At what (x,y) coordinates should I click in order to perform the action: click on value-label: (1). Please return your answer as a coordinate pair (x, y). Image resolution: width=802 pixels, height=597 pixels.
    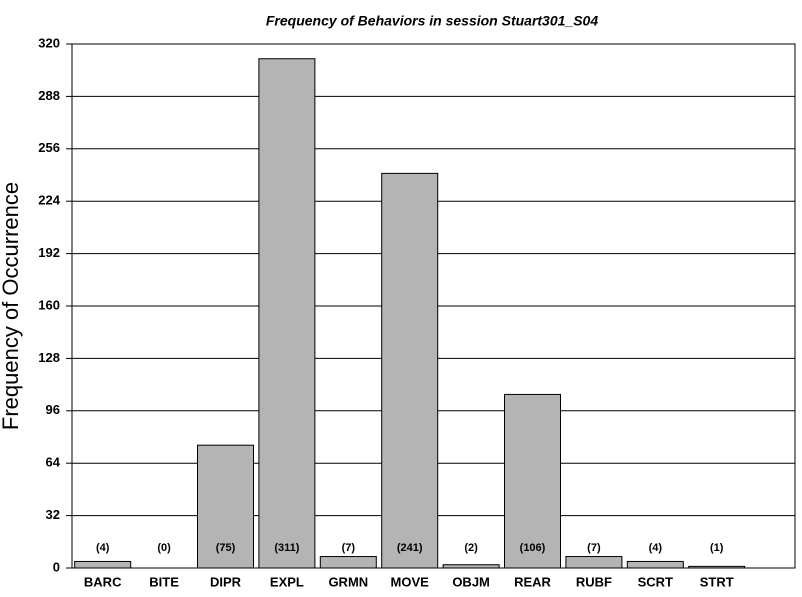
    Looking at the image, I should click on (717, 548).